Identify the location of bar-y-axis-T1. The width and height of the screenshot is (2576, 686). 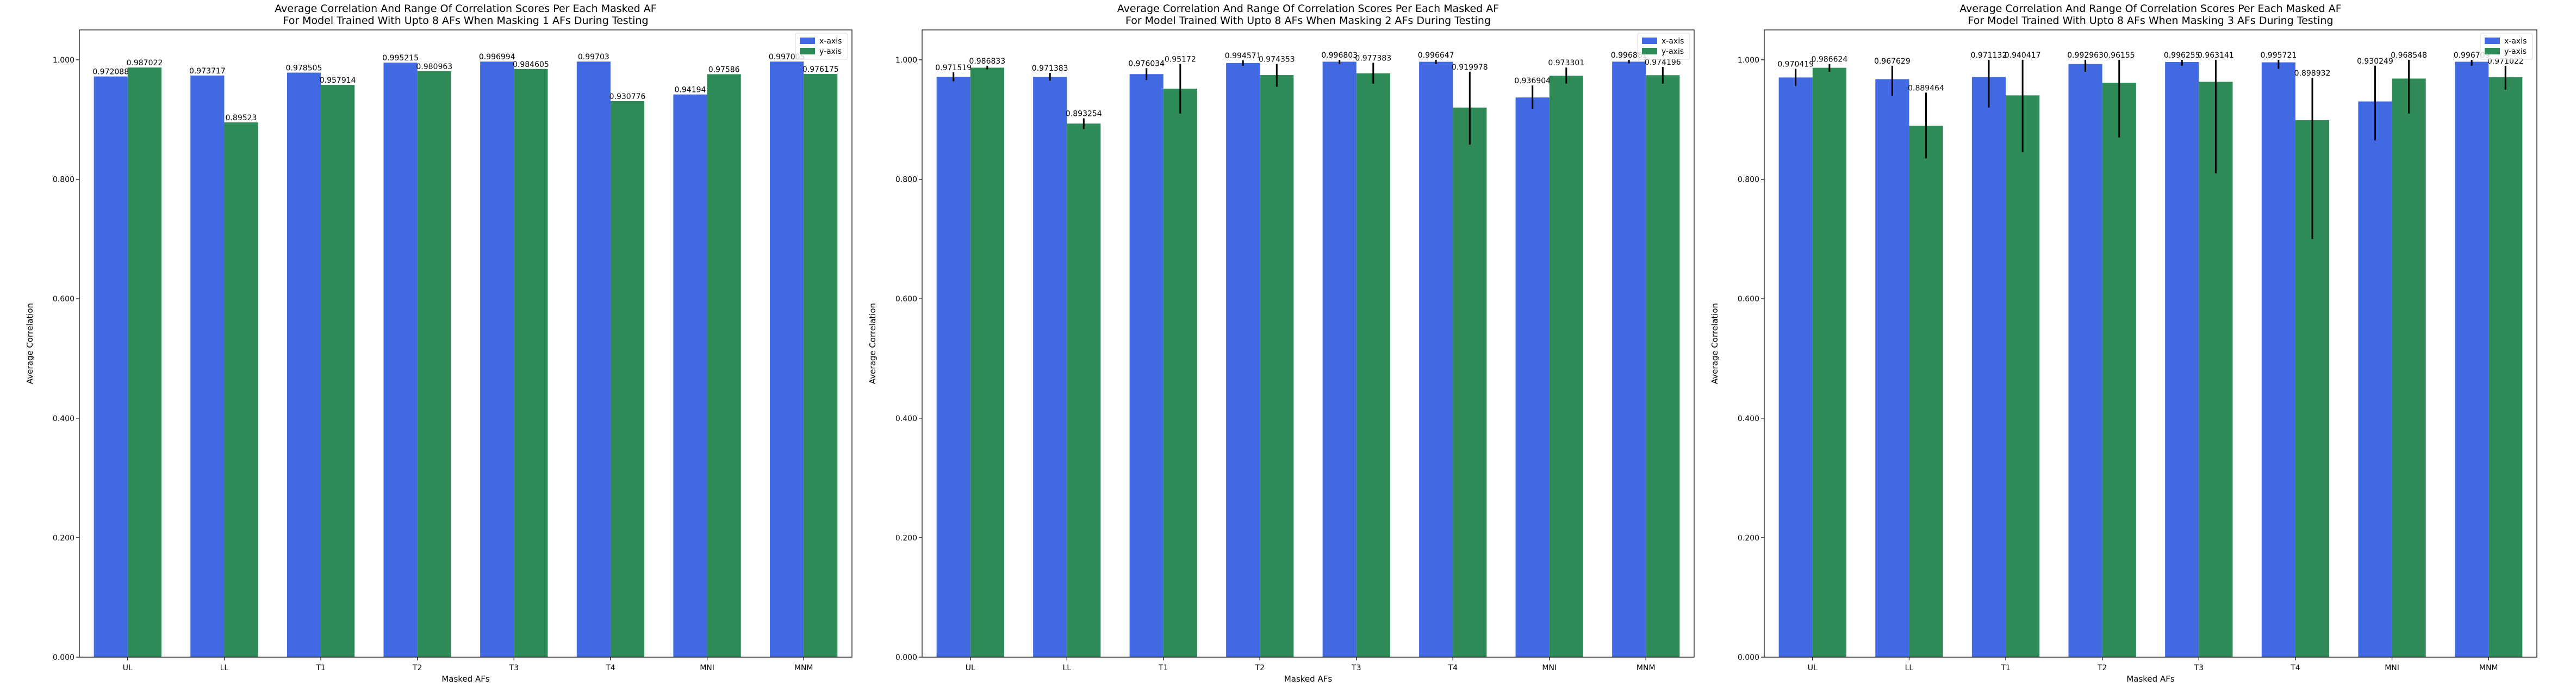
(1180, 373).